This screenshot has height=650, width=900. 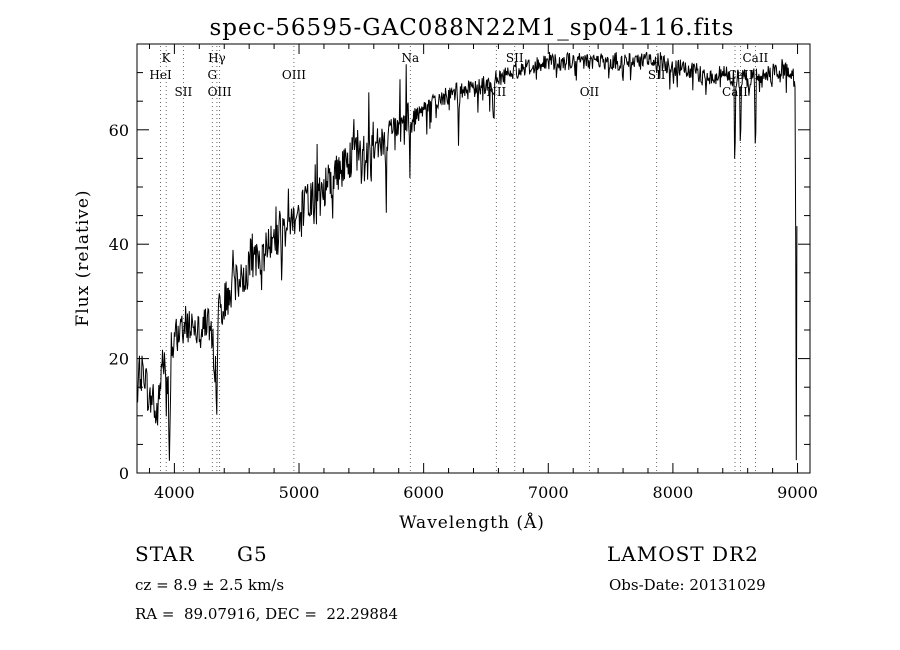 I want to click on y-tick-label: 0, so click(x=124, y=473).